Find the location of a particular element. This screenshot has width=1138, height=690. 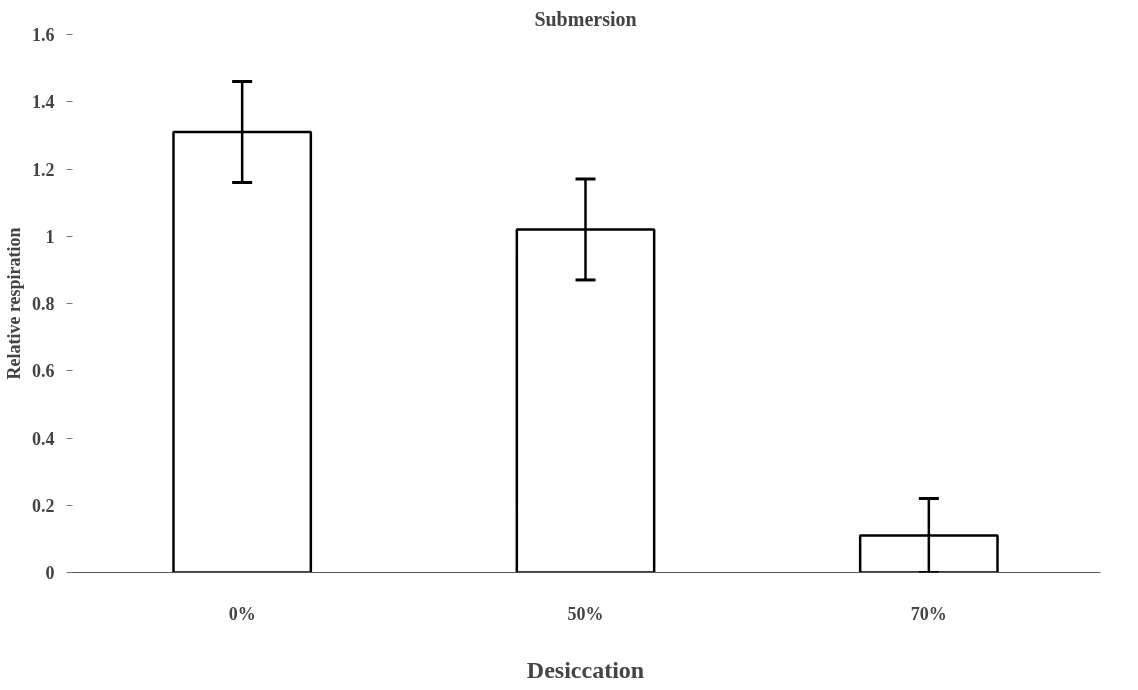

x-tick-label: 70% is located at coordinates (928, 613).